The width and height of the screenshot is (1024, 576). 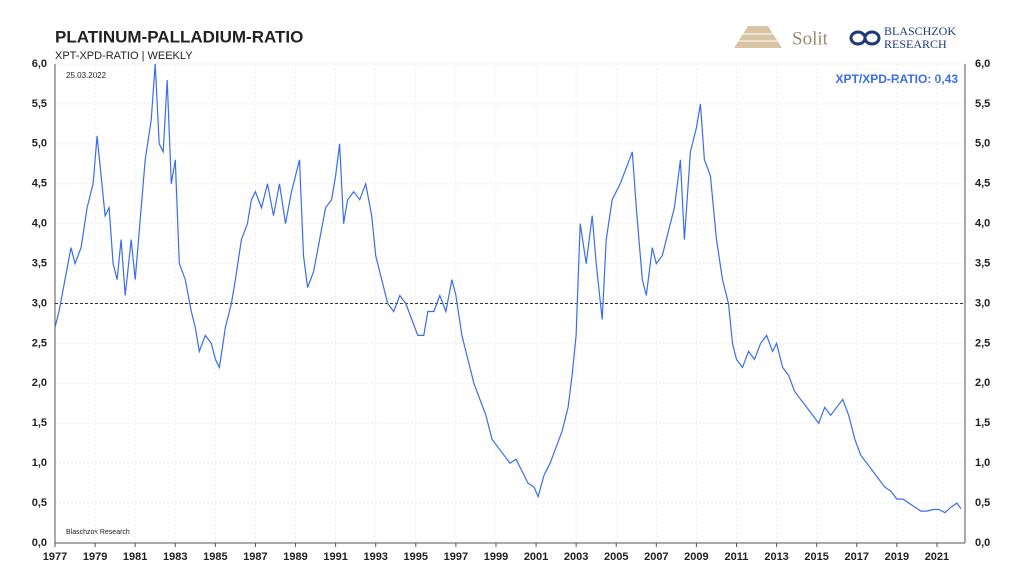 What do you see at coordinates (39, 463) in the screenshot?
I see `y-tick-label: 1,0` at bounding box center [39, 463].